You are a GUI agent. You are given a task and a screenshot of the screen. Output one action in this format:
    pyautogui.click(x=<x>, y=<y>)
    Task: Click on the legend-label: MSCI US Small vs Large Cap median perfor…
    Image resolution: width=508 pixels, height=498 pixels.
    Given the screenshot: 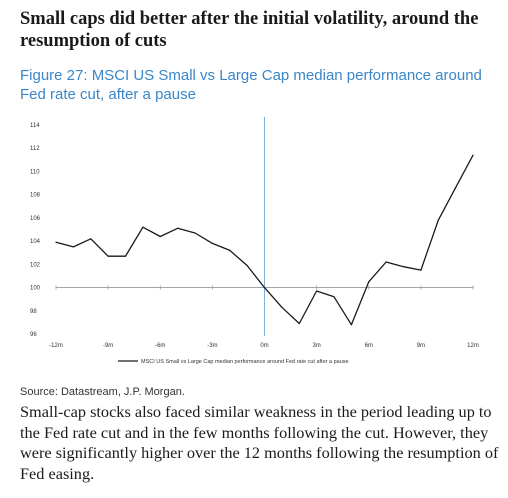 What is the action you would take?
    pyautogui.click(x=245, y=362)
    